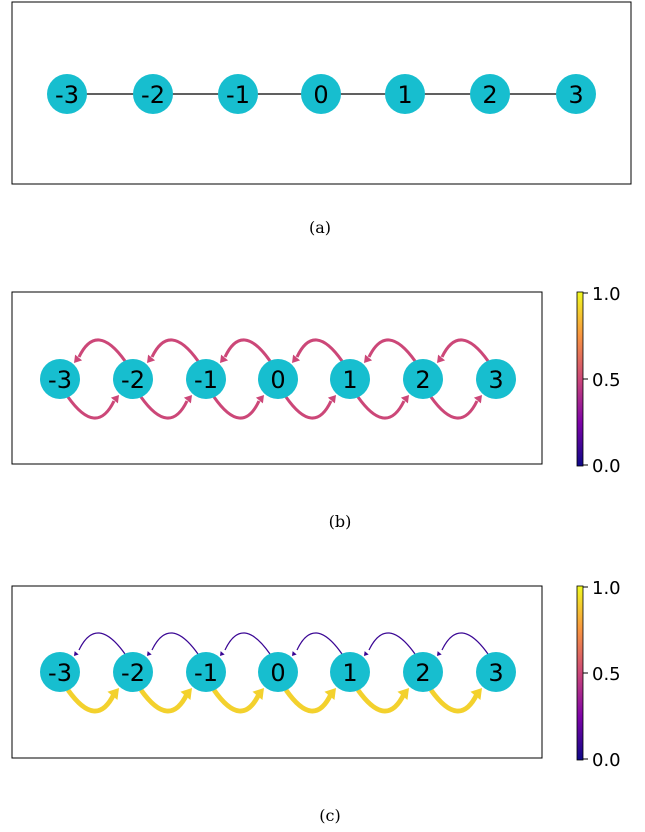 The image size is (645, 832). I want to click on node-label: 1, so click(349, 673).